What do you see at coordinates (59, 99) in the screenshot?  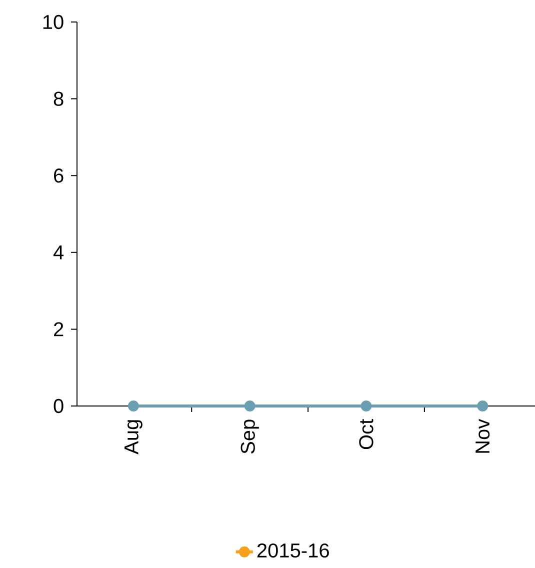 I see `y-tick-label: 8` at bounding box center [59, 99].